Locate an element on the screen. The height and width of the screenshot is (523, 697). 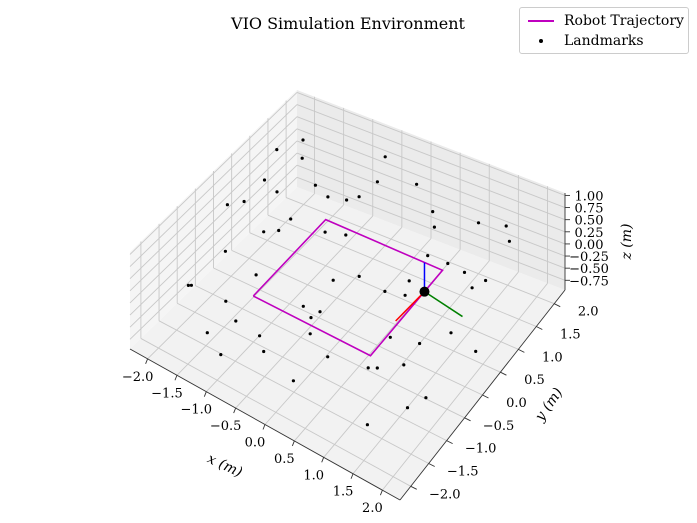
pose-y-axis is located at coordinates (443, 304).